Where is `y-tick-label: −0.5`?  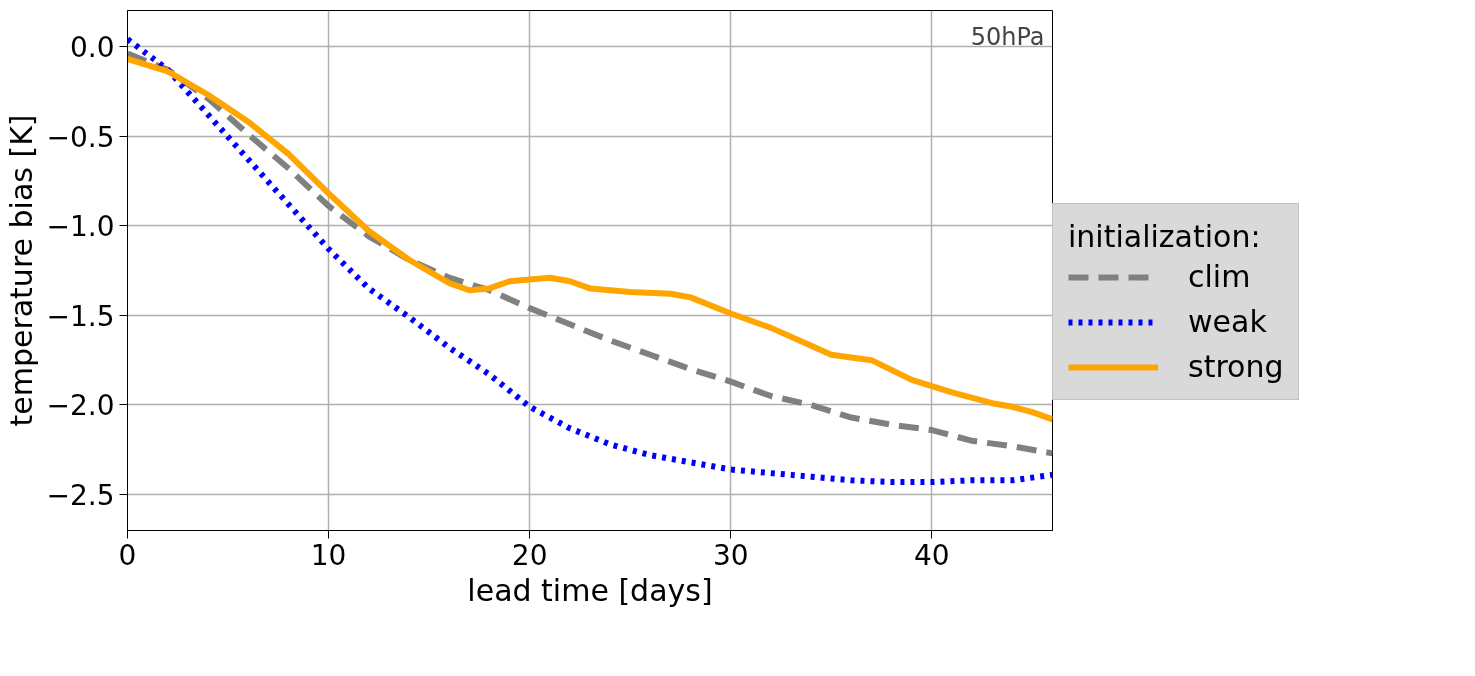 y-tick-label: −0.5 is located at coordinates (80, 137).